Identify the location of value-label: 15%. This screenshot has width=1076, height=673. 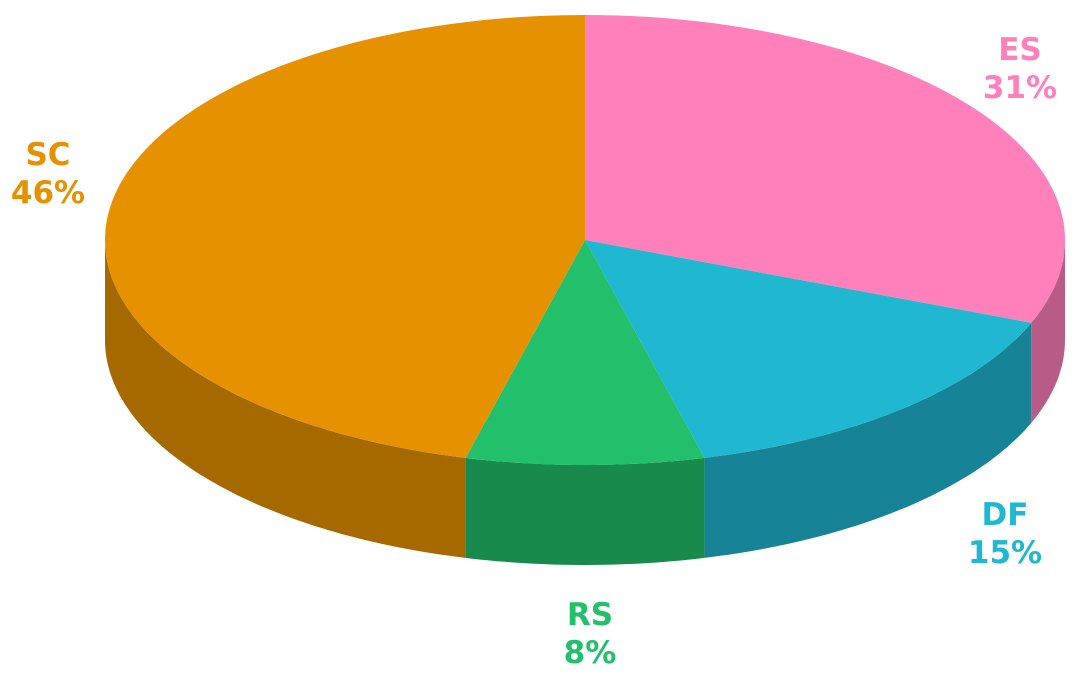
(1005, 553).